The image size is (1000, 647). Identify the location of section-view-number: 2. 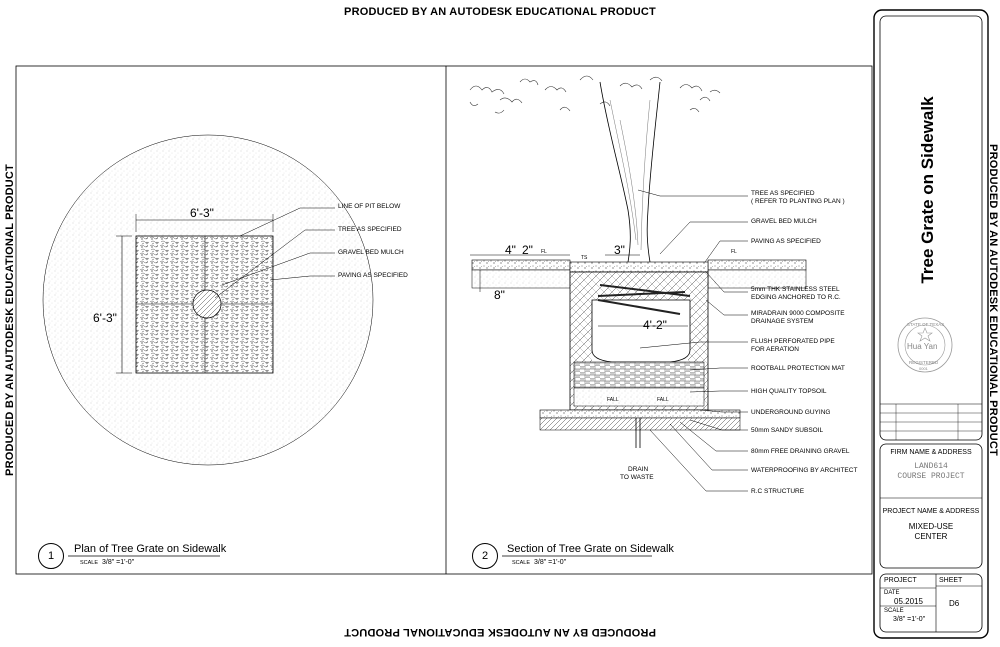
(485, 556).